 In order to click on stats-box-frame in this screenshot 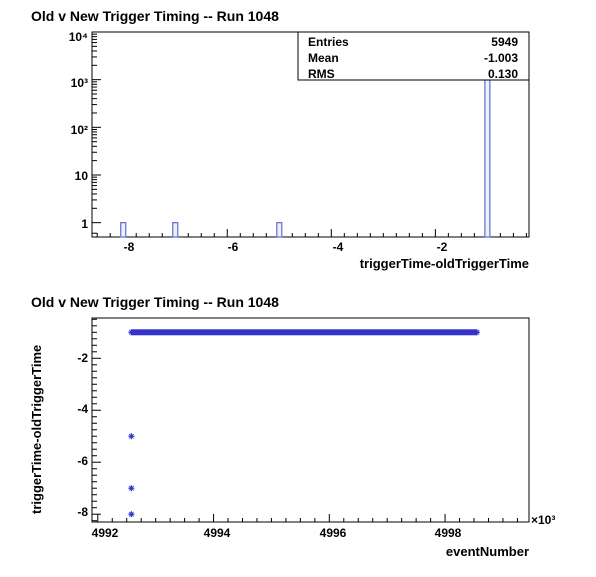, I will do `click(413, 56)`.